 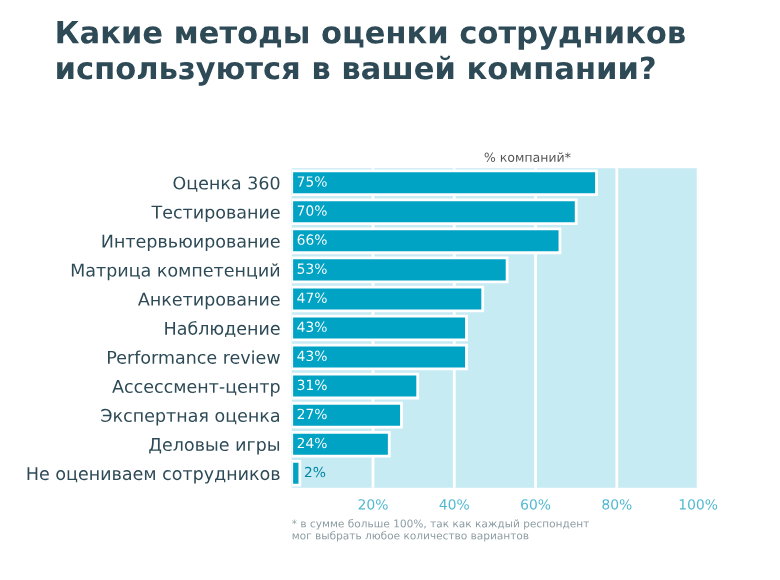 I want to click on y-tick-label: Ассессмент-центр, so click(x=196, y=388).